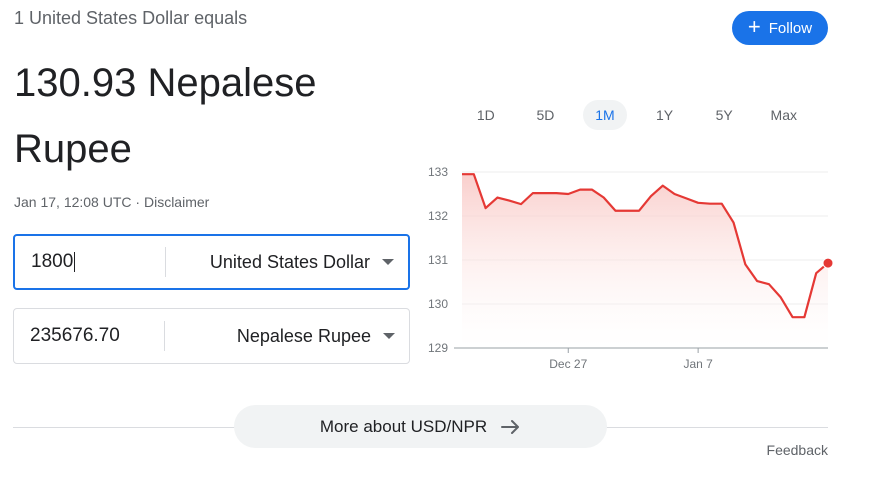 Image resolution: width=883 pixels, height=478 pixels. Describe the element at coordinates (724, 115) in the screenshot. I see `range-tab-5y: 5Y` at that location.